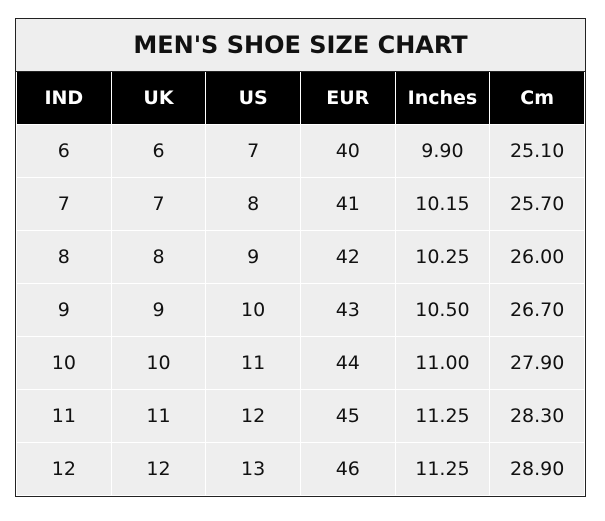  Describe the element at coordinates (347, 257) in the screenshot. I see `table-cell: 42` at that location.